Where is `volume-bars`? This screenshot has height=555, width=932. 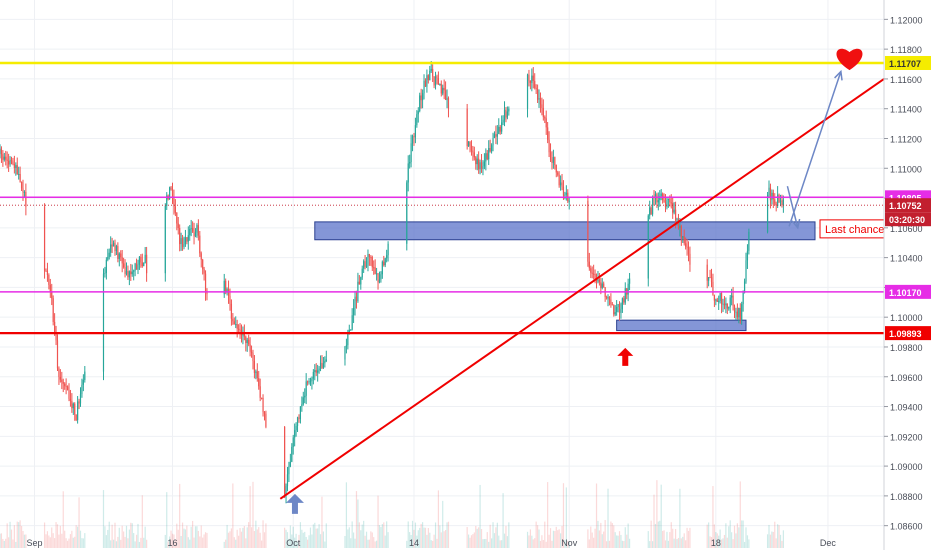 volume-bars is located at coordinates (392, 514).